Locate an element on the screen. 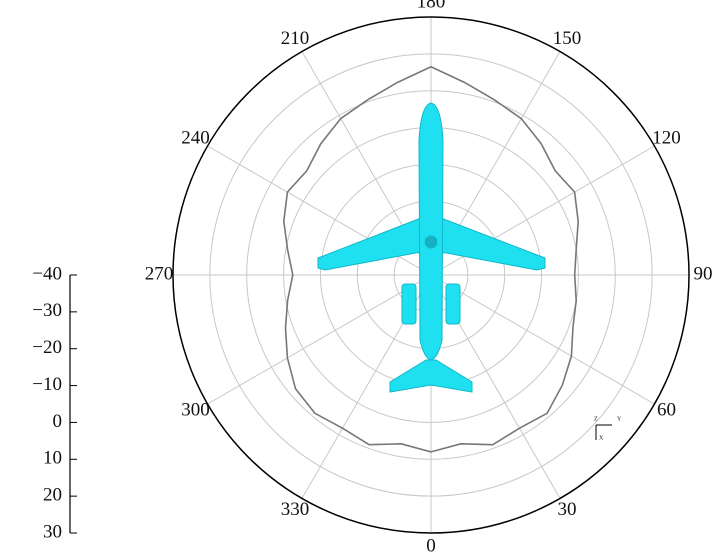  theta-tick-label: 0 is located at coordinates (431, 543).